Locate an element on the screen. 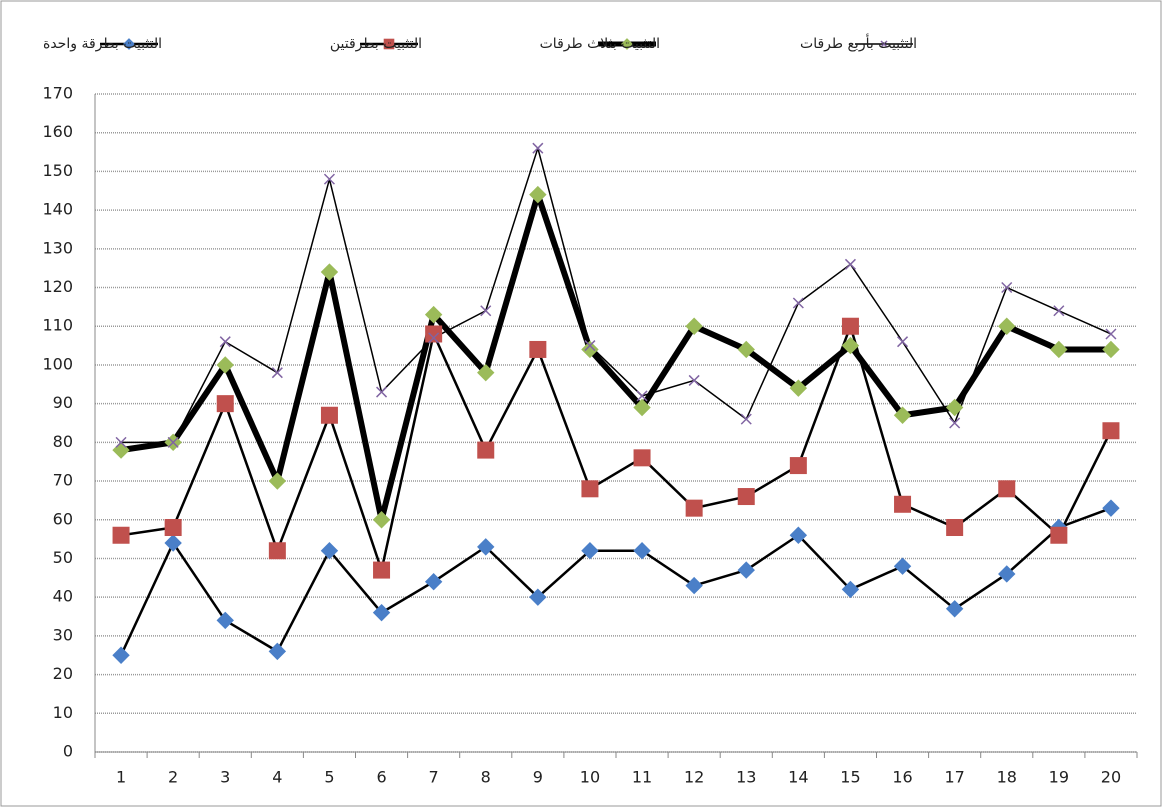 The image size is (1163, 808). legend-label: التثبيت بأربع طرقات is located at coordinates (858, 42).